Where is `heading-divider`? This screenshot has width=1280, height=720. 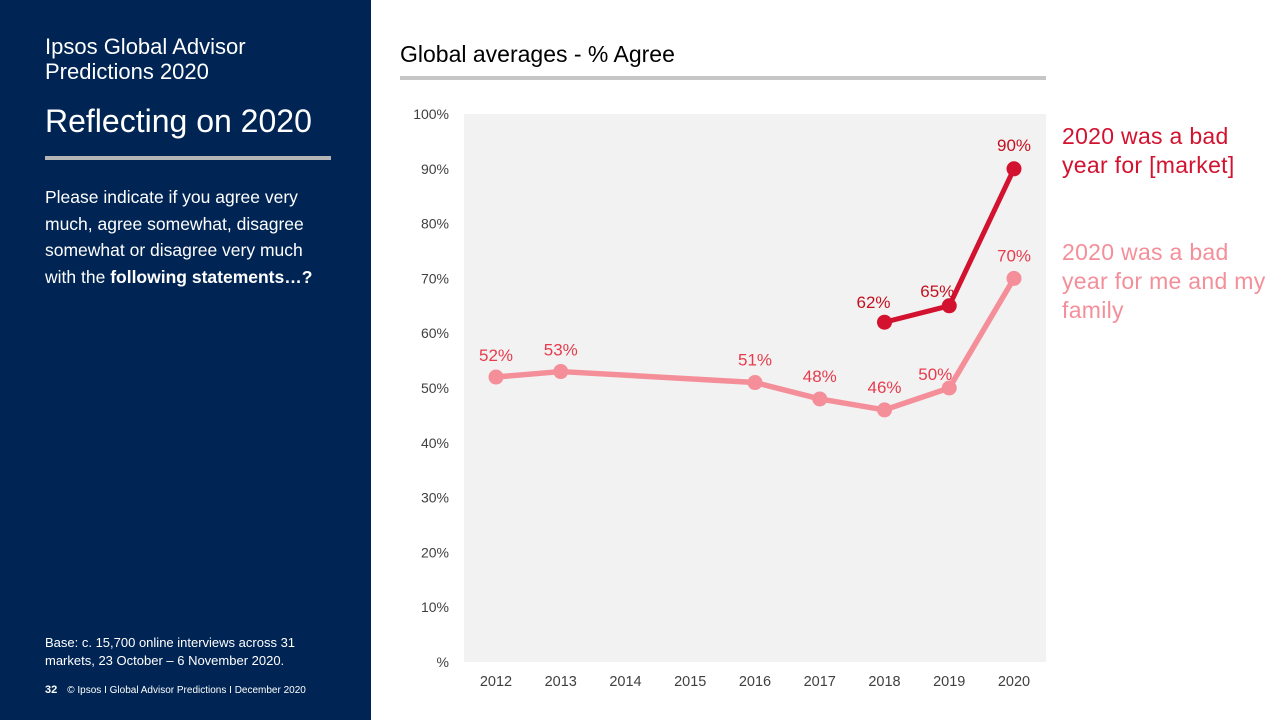 heading-divider is located at coordinates (723, 78).